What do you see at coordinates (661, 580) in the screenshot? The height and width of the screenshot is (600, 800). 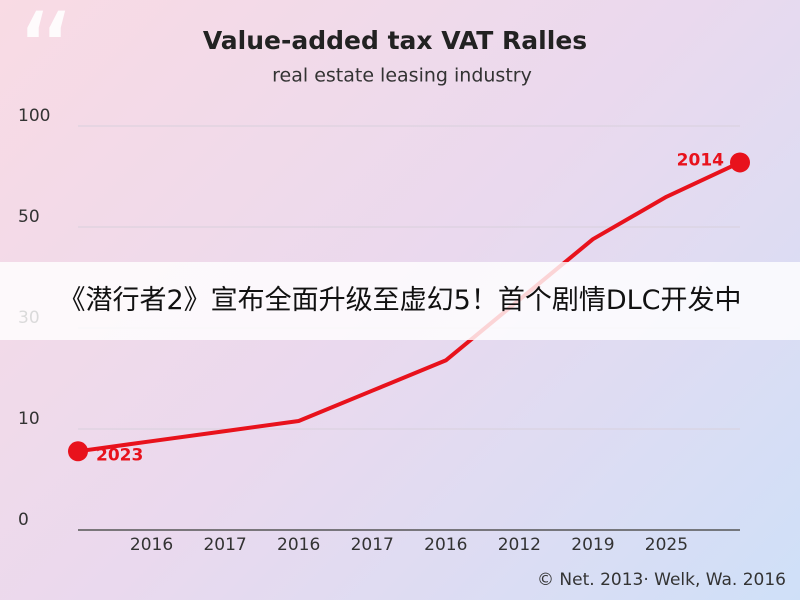 I see `footer: © Net. 2013· Welk, Wa. 2016` at bounding box center [661, 580].